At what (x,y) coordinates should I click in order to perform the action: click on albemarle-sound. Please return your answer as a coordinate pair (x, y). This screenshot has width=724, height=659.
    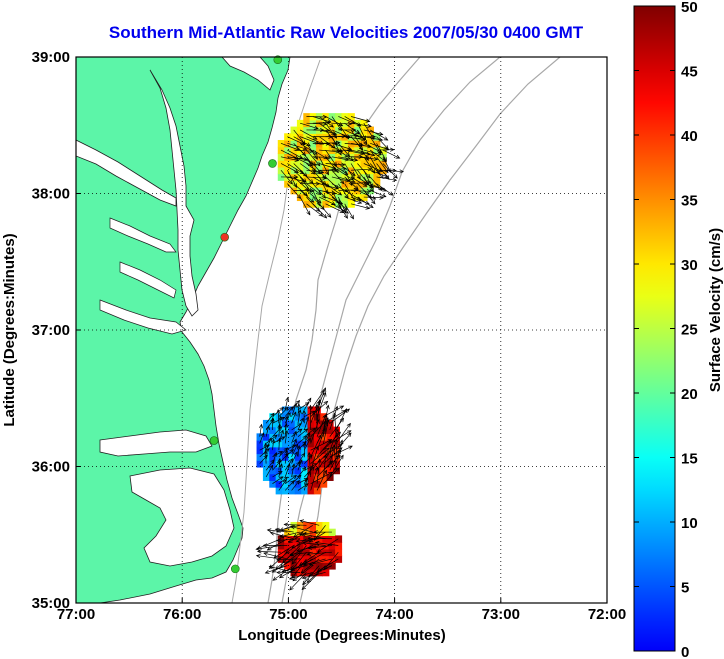
    Looking at the image, I should click on (156, 443).